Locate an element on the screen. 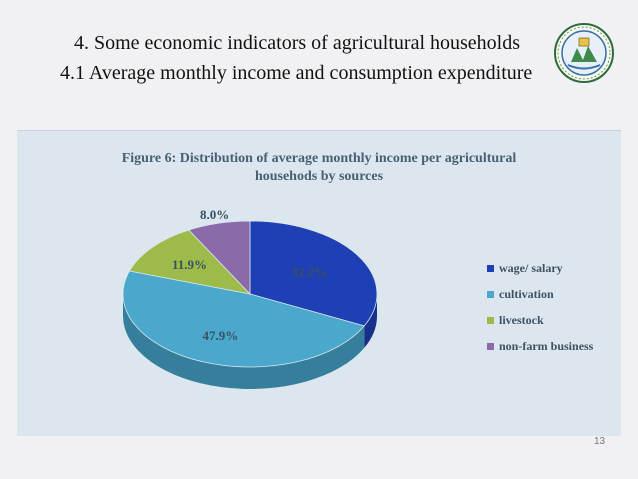 Image resolution: width=638 pixels, height=479 pixels. chart-title-line-2: househods by sources is located at coordinates (319, 176).